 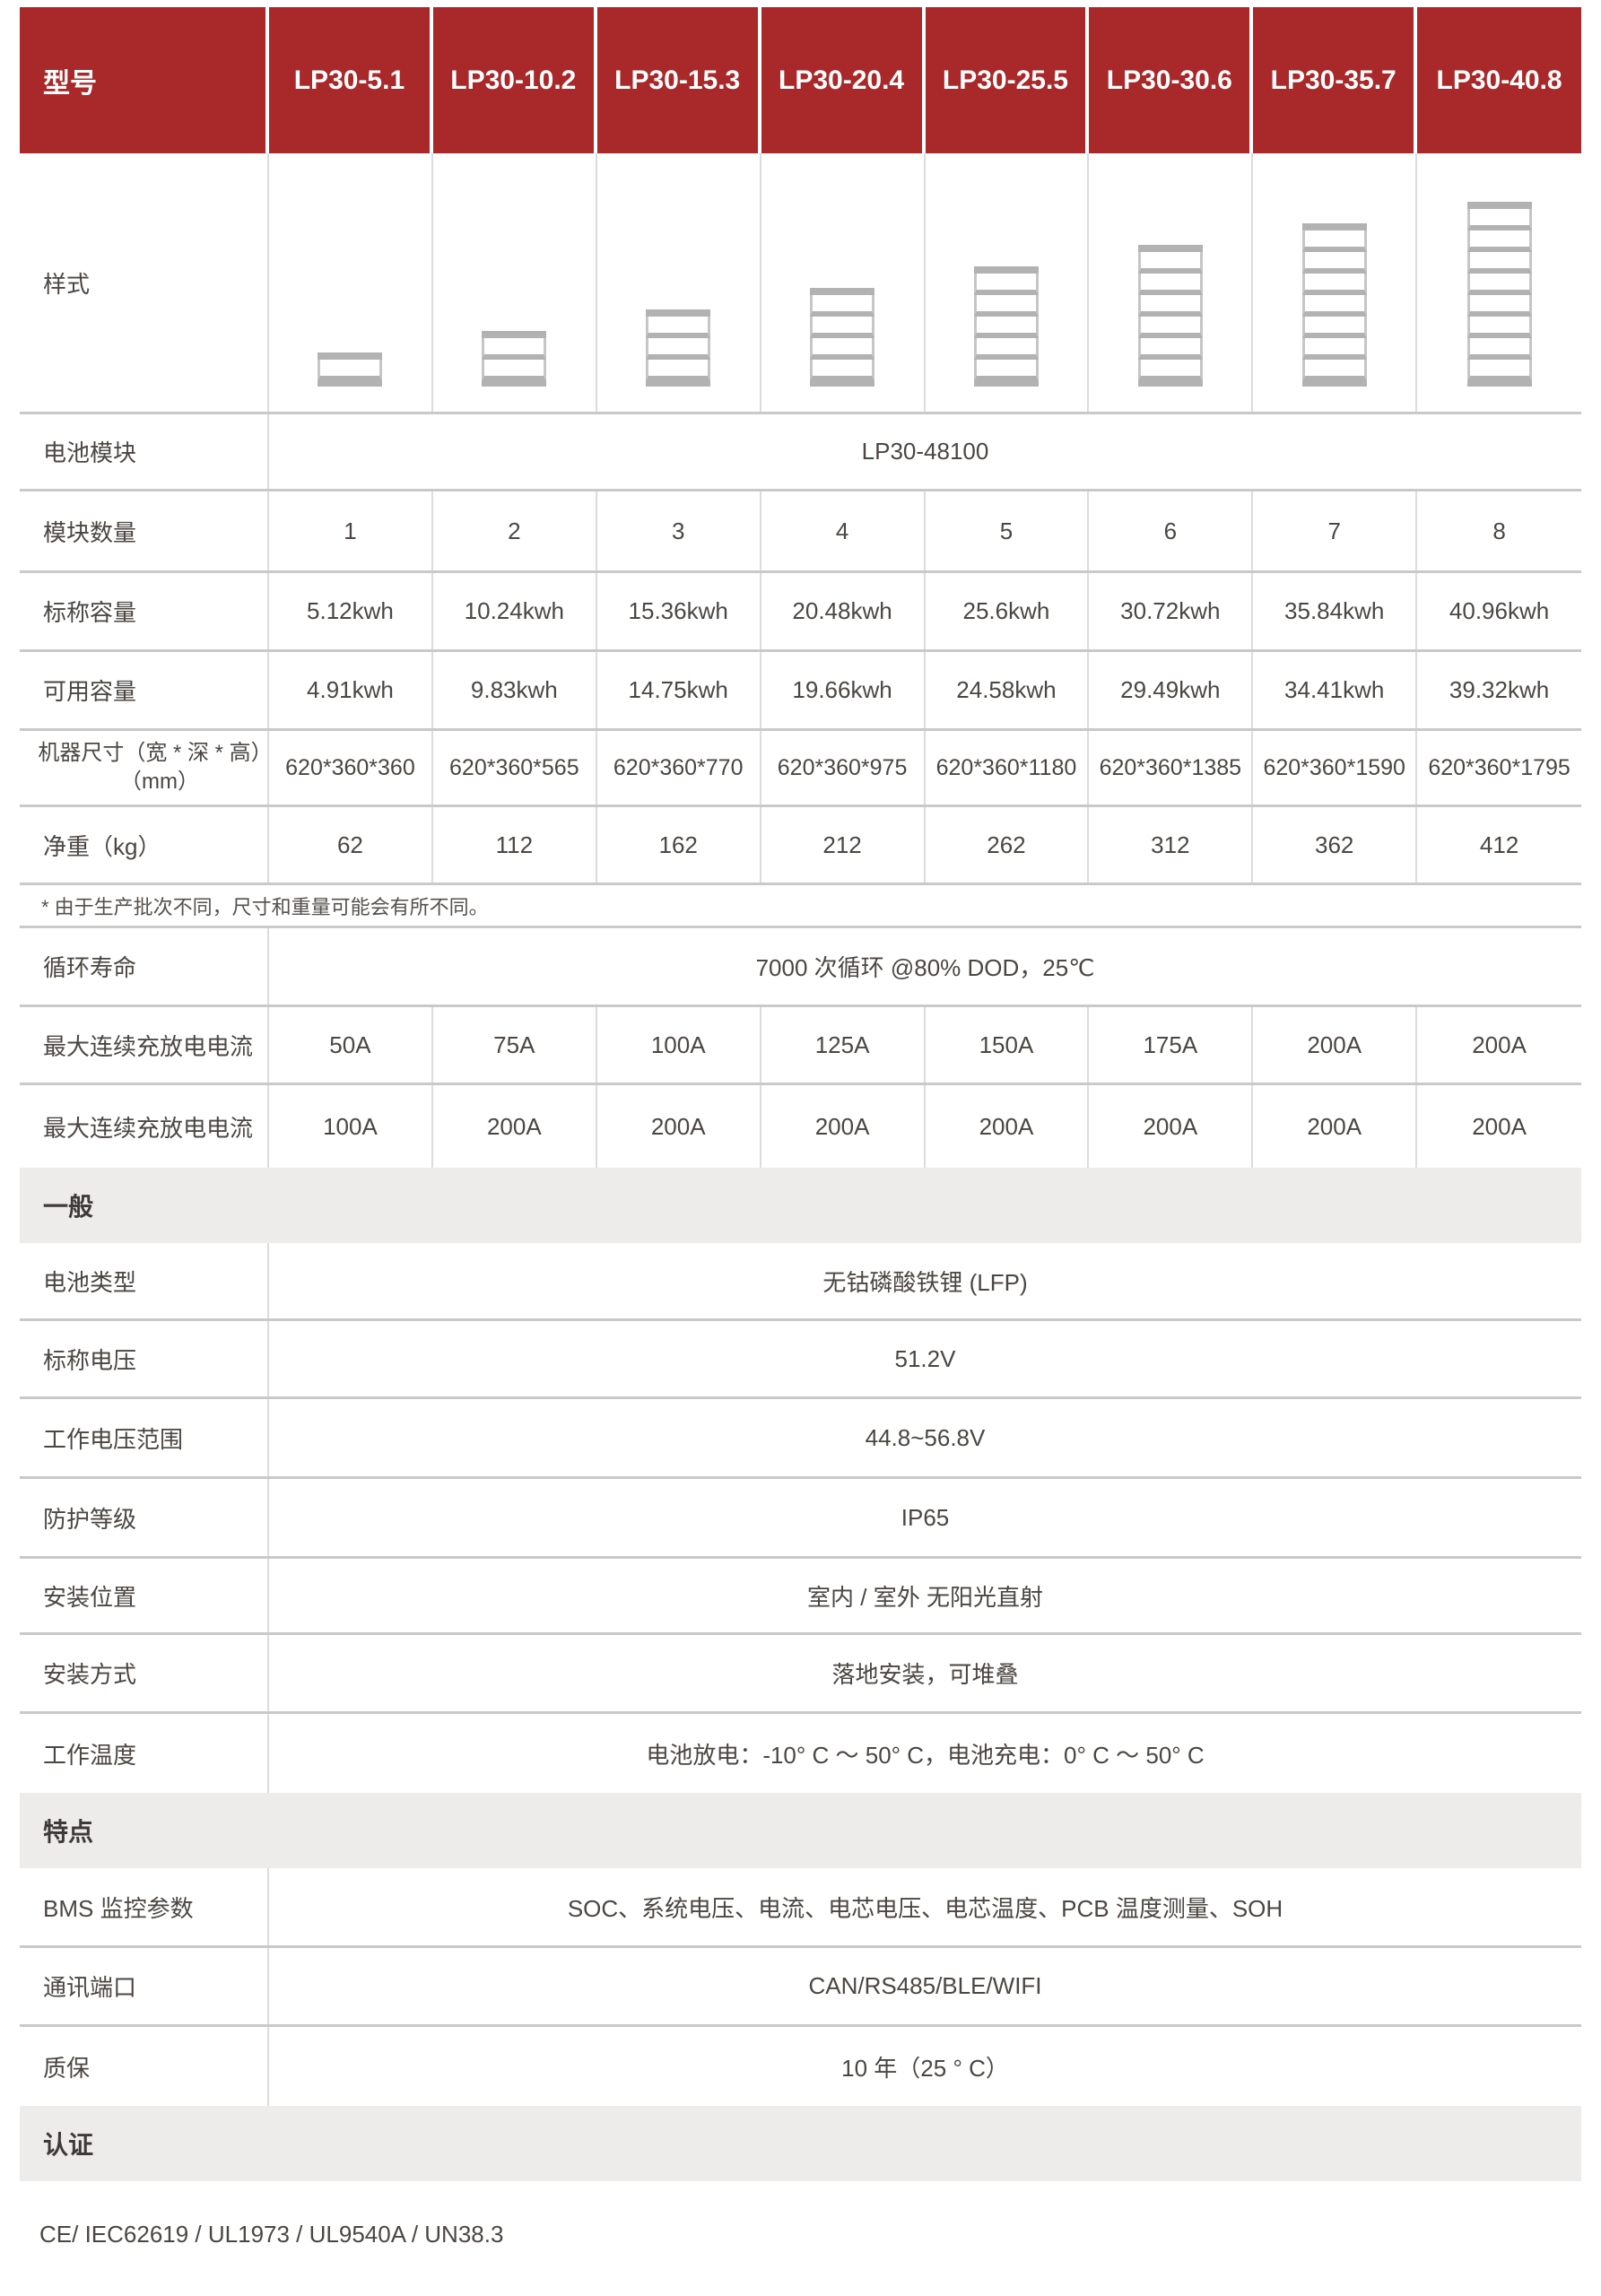 What do you see at coordinates (155, 753) in the screenshot?
I see `dimensions-label-line1: 机器尺寸（宽 * 深 * 高）` at bounding box center [155, 753].